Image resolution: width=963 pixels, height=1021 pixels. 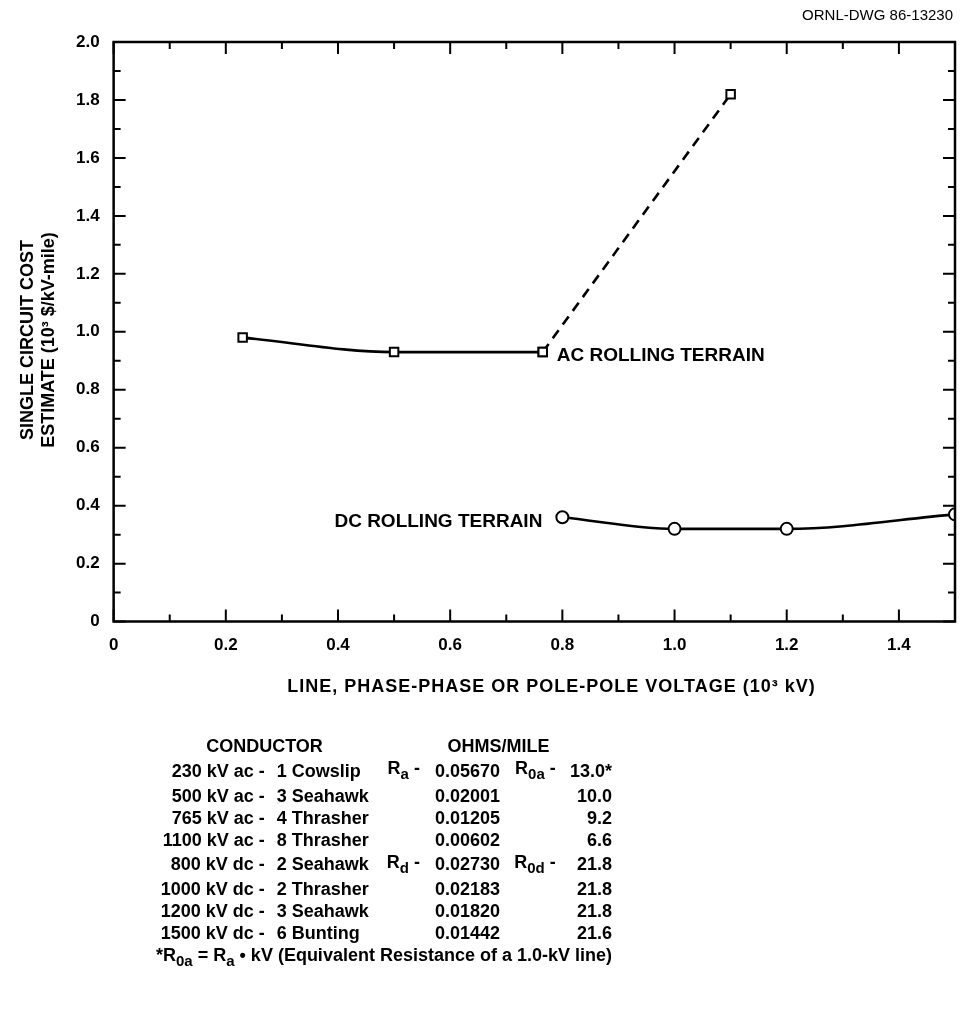 What do you see at coordinates (384, 957) in the screenshot?
I see `text: *R$_{0a}$ = R$_{a}$ • kV (Equivalent Resistance of a 1.0-kV line)` at bounding box center [384, 957].